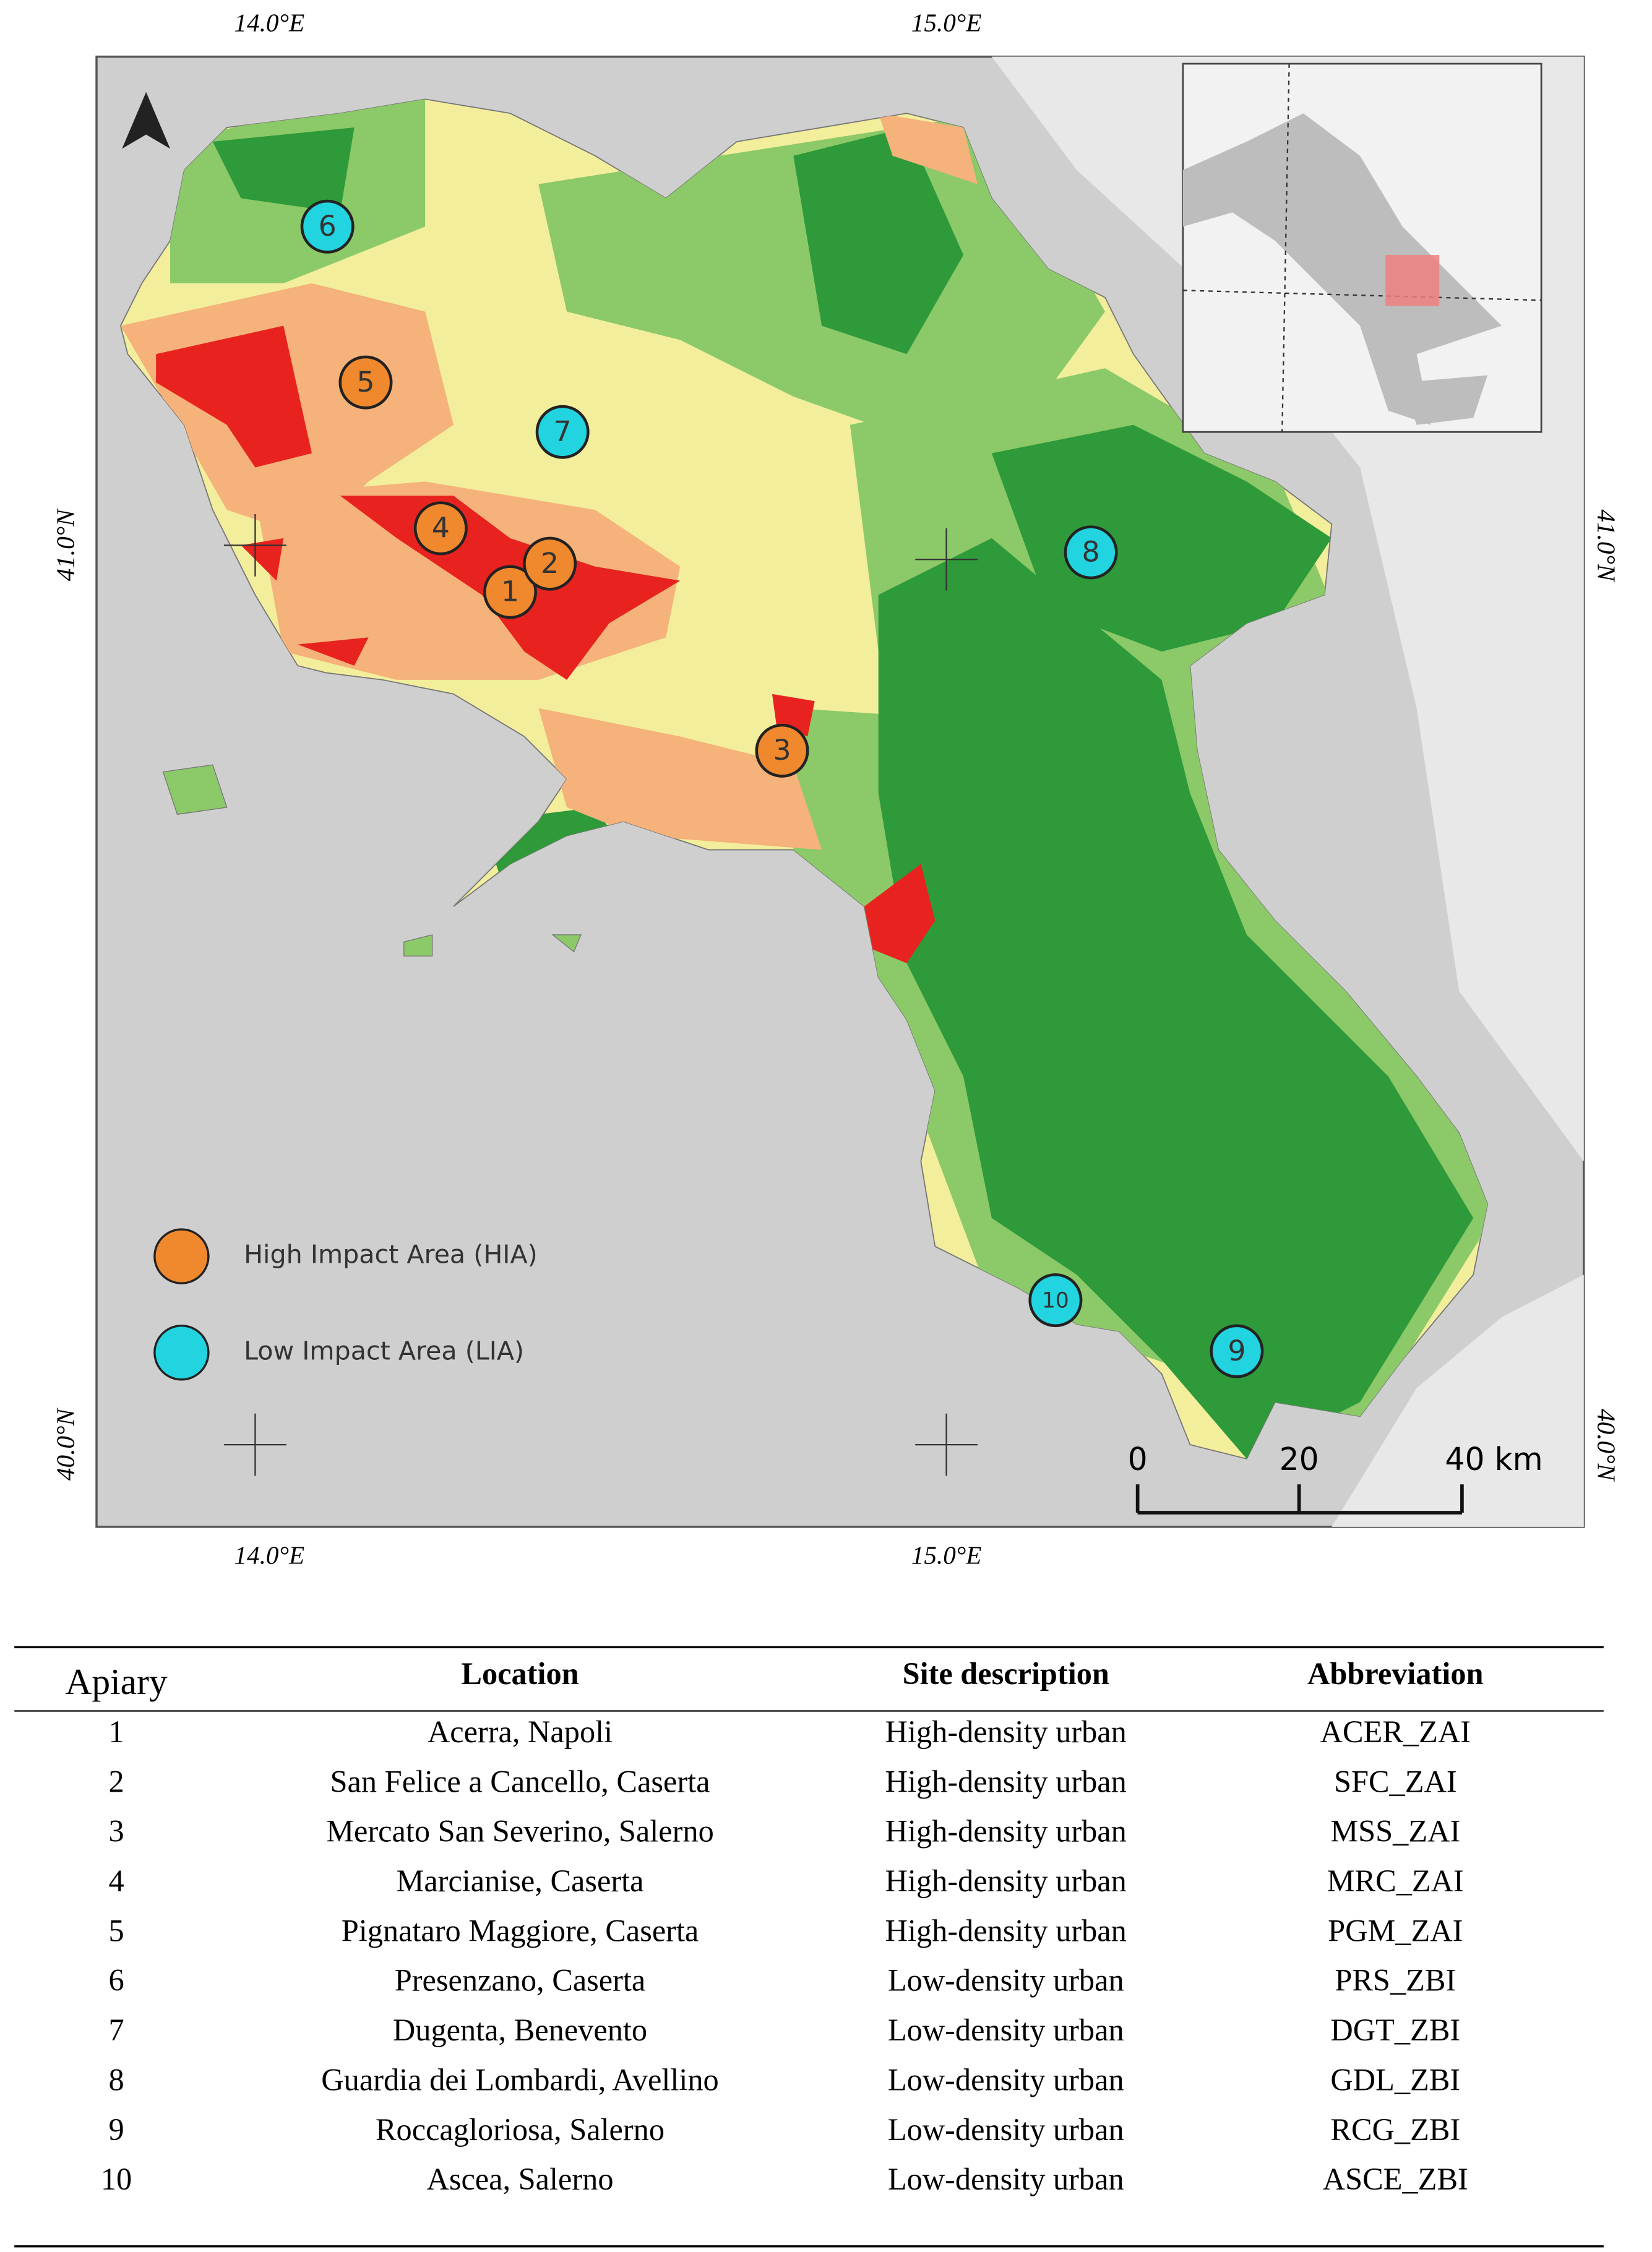 Image resolution: width=1652 pixels, height=2252 pixels. What do you see at coordinates (519, 2179) in the screenshot?
I see `table-cell: Ascea, Salerno` at bounding box center [519, 2179].